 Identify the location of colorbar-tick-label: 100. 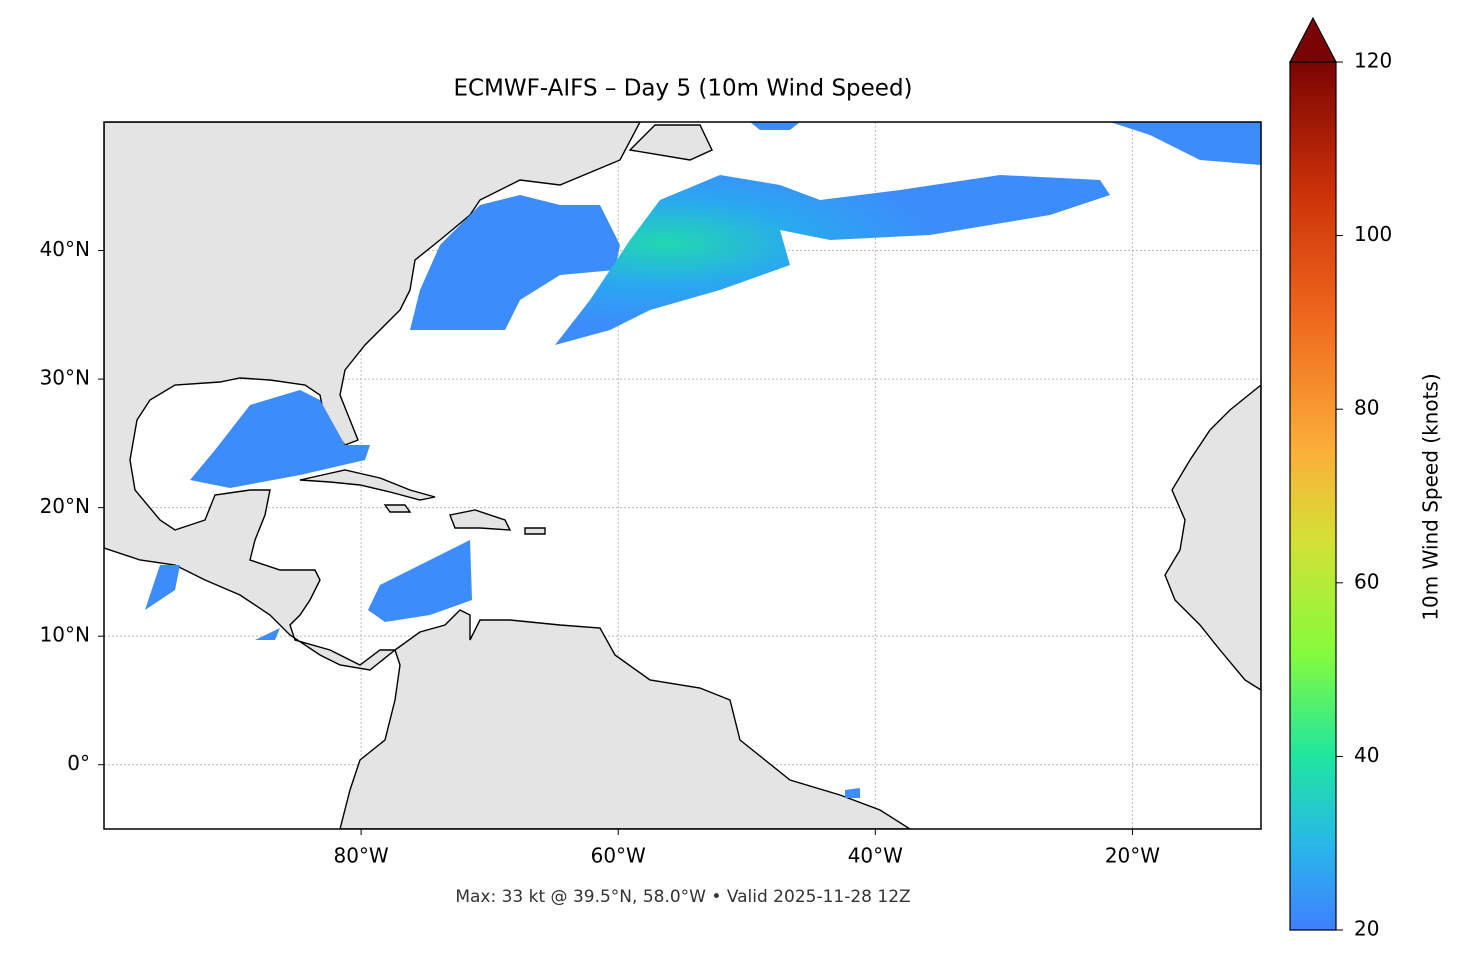
(1373, 234).